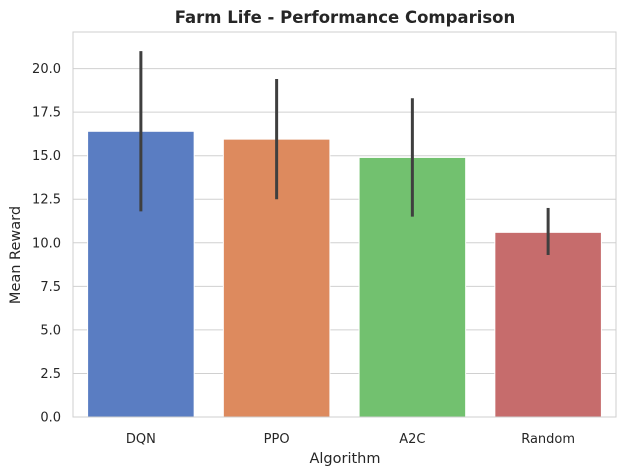 This screenshot has width=626, height=475. What do you see at coordinates (16, 255) in the screenshot?
I see `y-axis-label: Mean Reward` at bounding box center [16, 255].